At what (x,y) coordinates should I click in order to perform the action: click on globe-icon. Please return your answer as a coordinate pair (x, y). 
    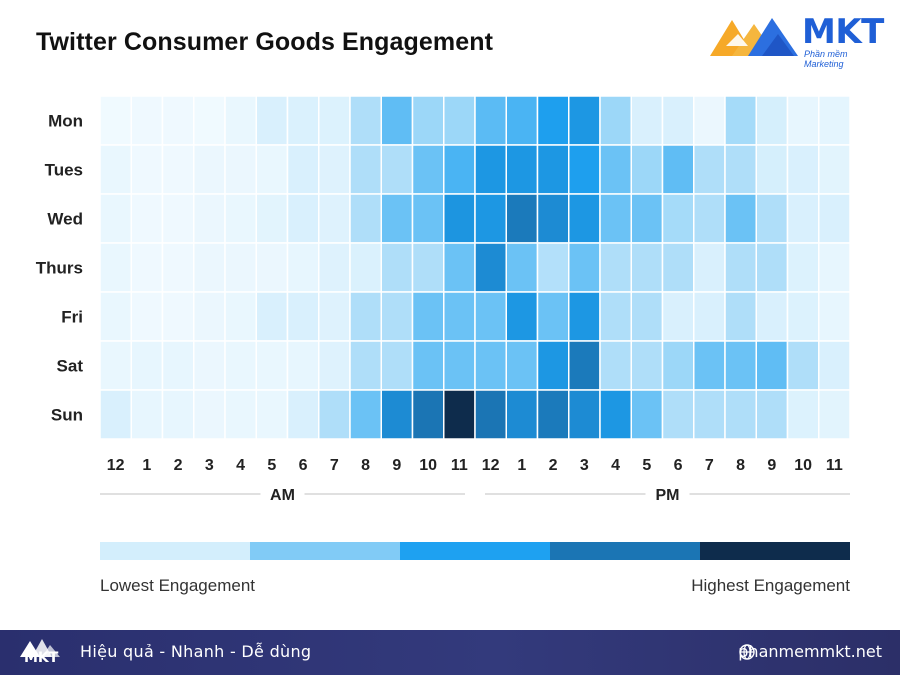
    Looking at the image, I should click on (747, 652).